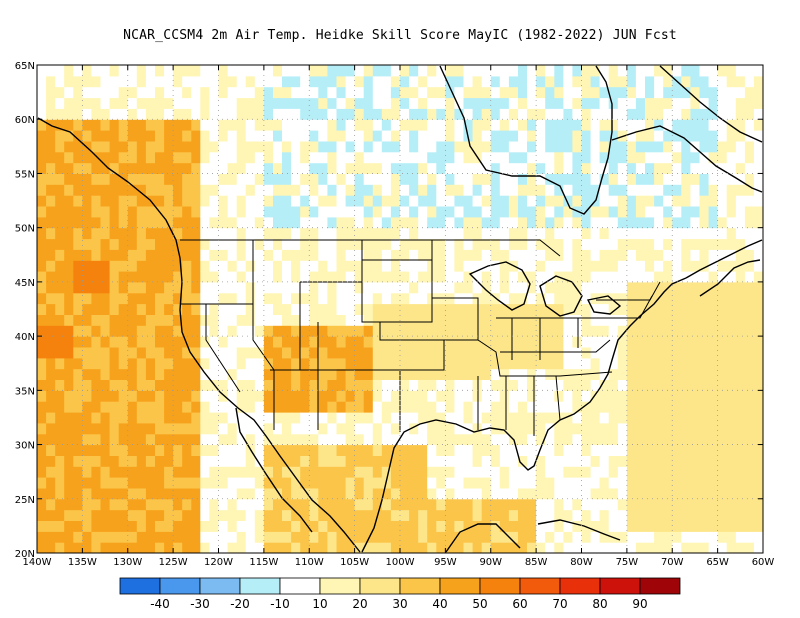  What do you see at coordinates (25, 66) in the screenshot?
I see `y-tick-label: 65N` at bounding box center [25, 66].